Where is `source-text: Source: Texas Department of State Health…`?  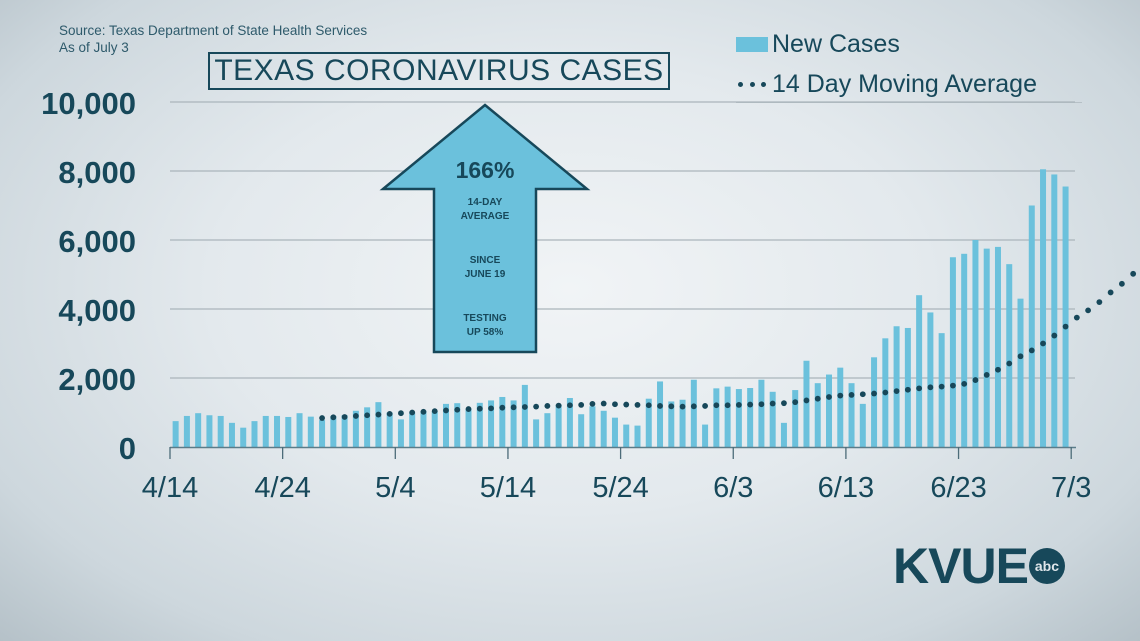 source-text: Source: Texas Department of State Health… is located at coordinates (213, 39).